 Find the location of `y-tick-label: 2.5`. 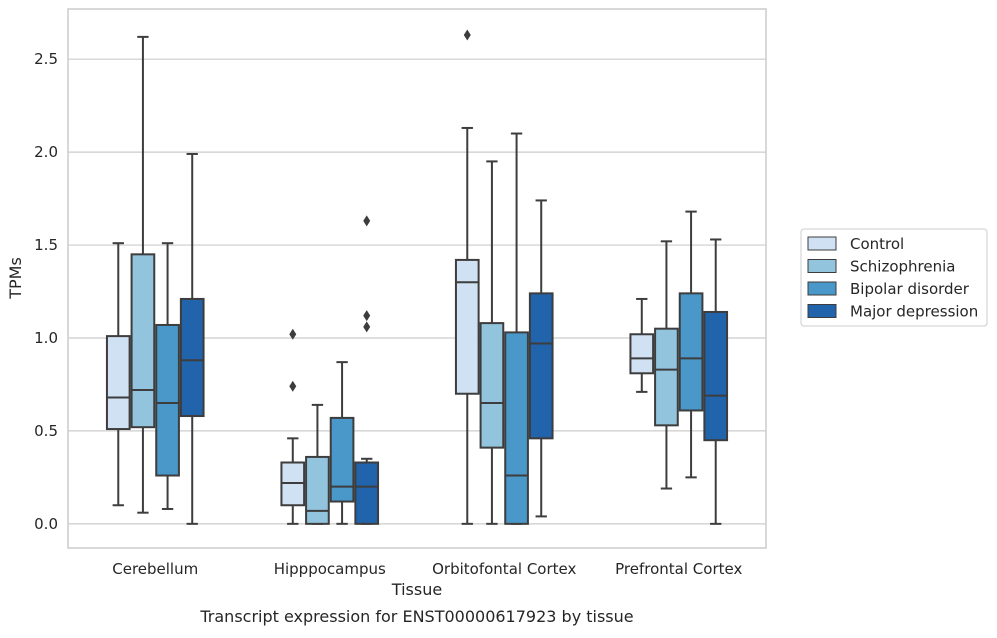

y-tick-label: 2.5 is located at coordinates (46, 59).